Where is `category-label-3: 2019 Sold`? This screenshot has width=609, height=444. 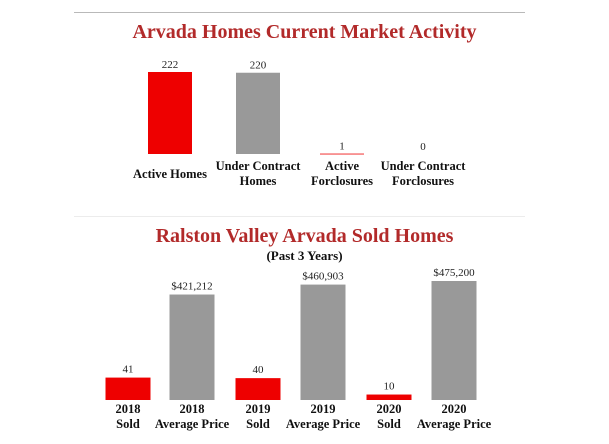
category-label-3: 2019 Sold is located at coordinates (258, 416).